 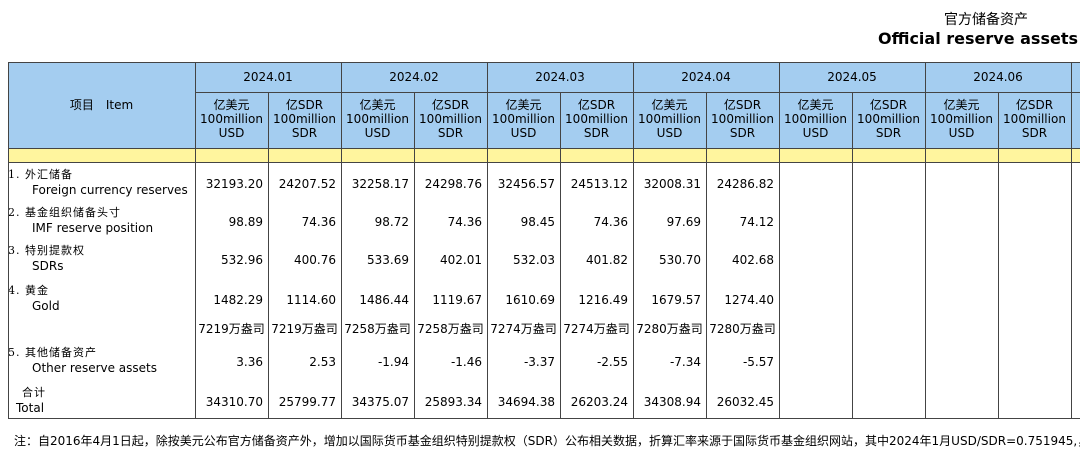 I want to click on value: 530.70, so click(x=680, y=260).